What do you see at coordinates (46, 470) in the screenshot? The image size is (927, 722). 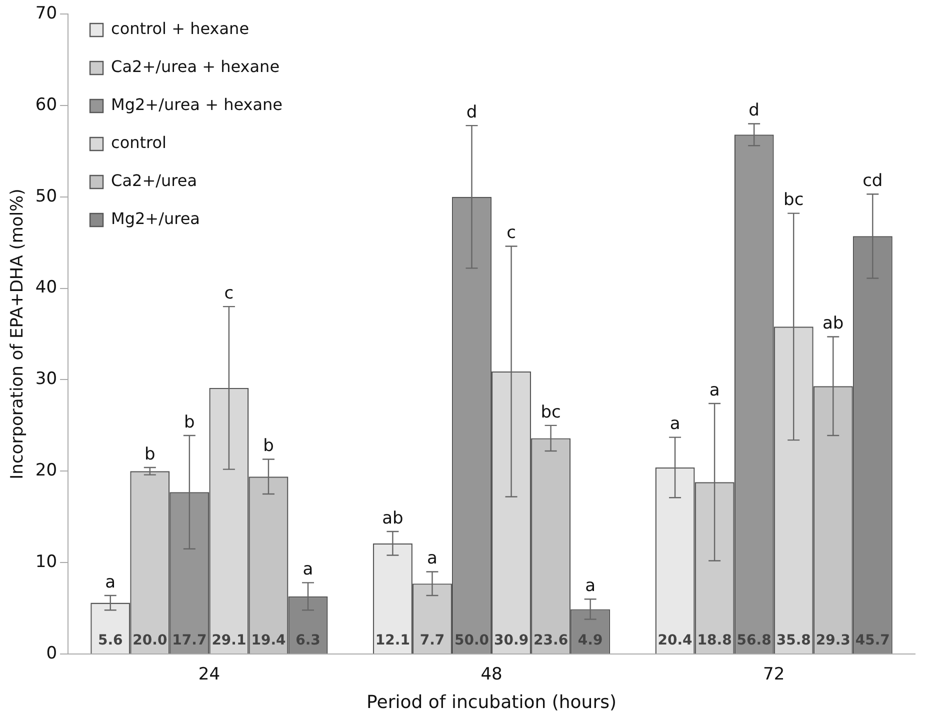 I see `y-tick-label: 20` at bounding box center [46, 470].